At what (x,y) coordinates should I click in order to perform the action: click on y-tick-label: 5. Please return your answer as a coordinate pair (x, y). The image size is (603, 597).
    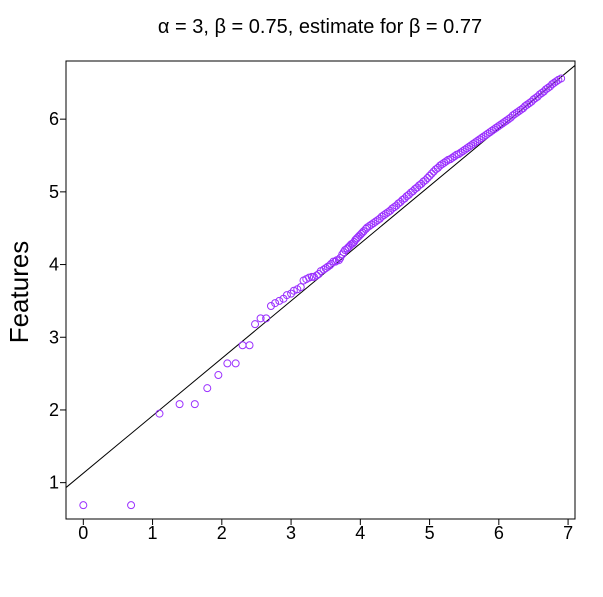
    Looking at the image, I should click on (54, 192).